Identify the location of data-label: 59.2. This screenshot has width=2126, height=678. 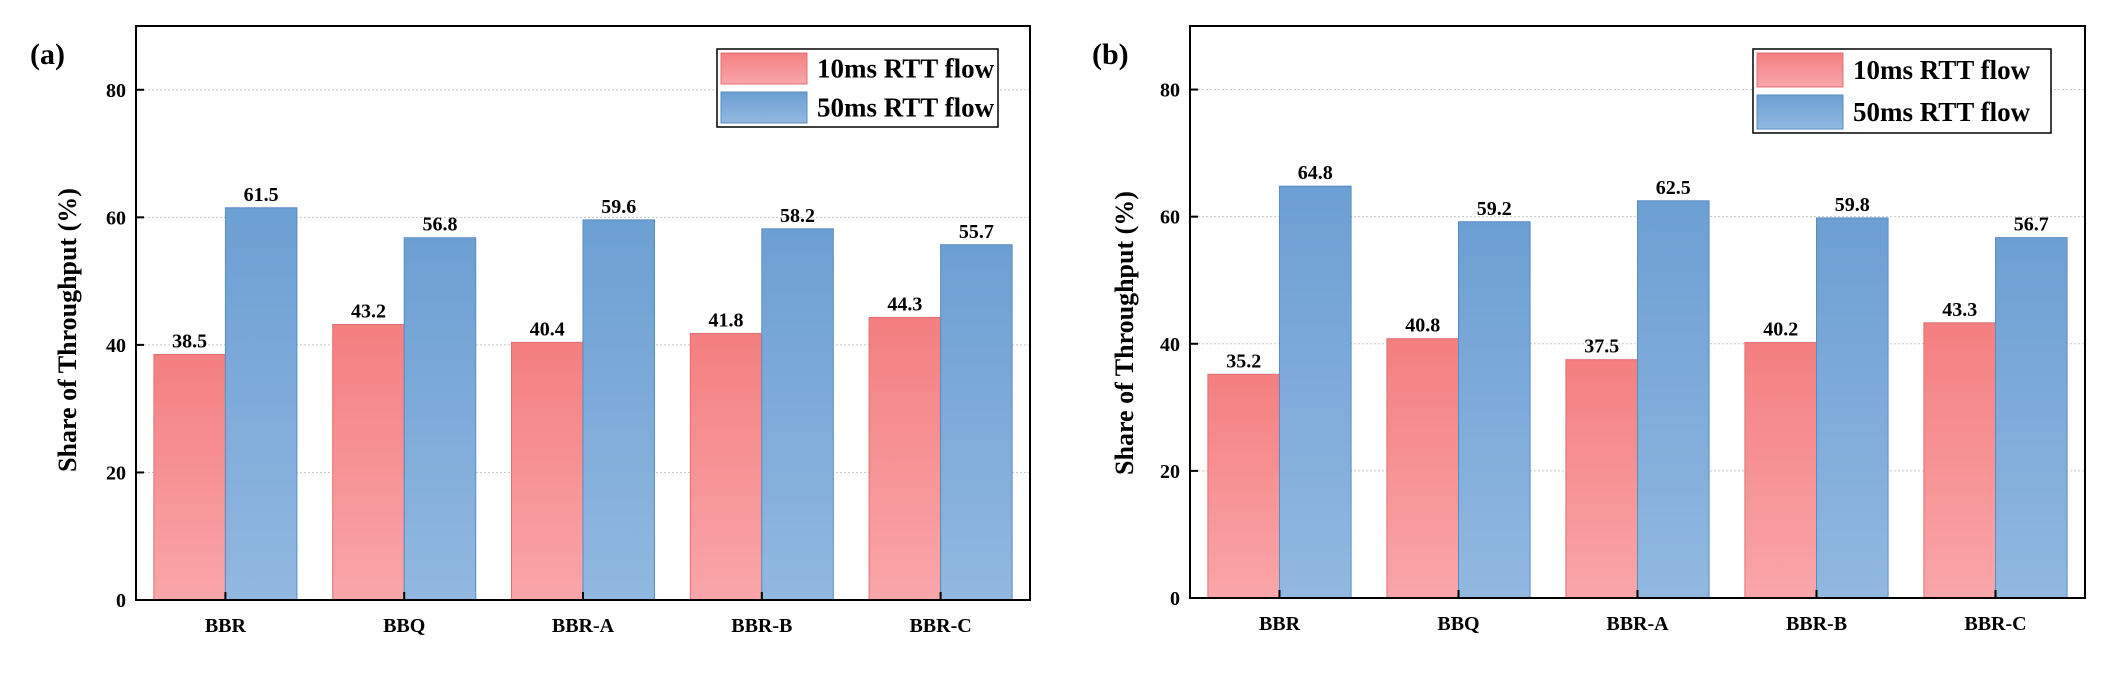
(1494, 209).